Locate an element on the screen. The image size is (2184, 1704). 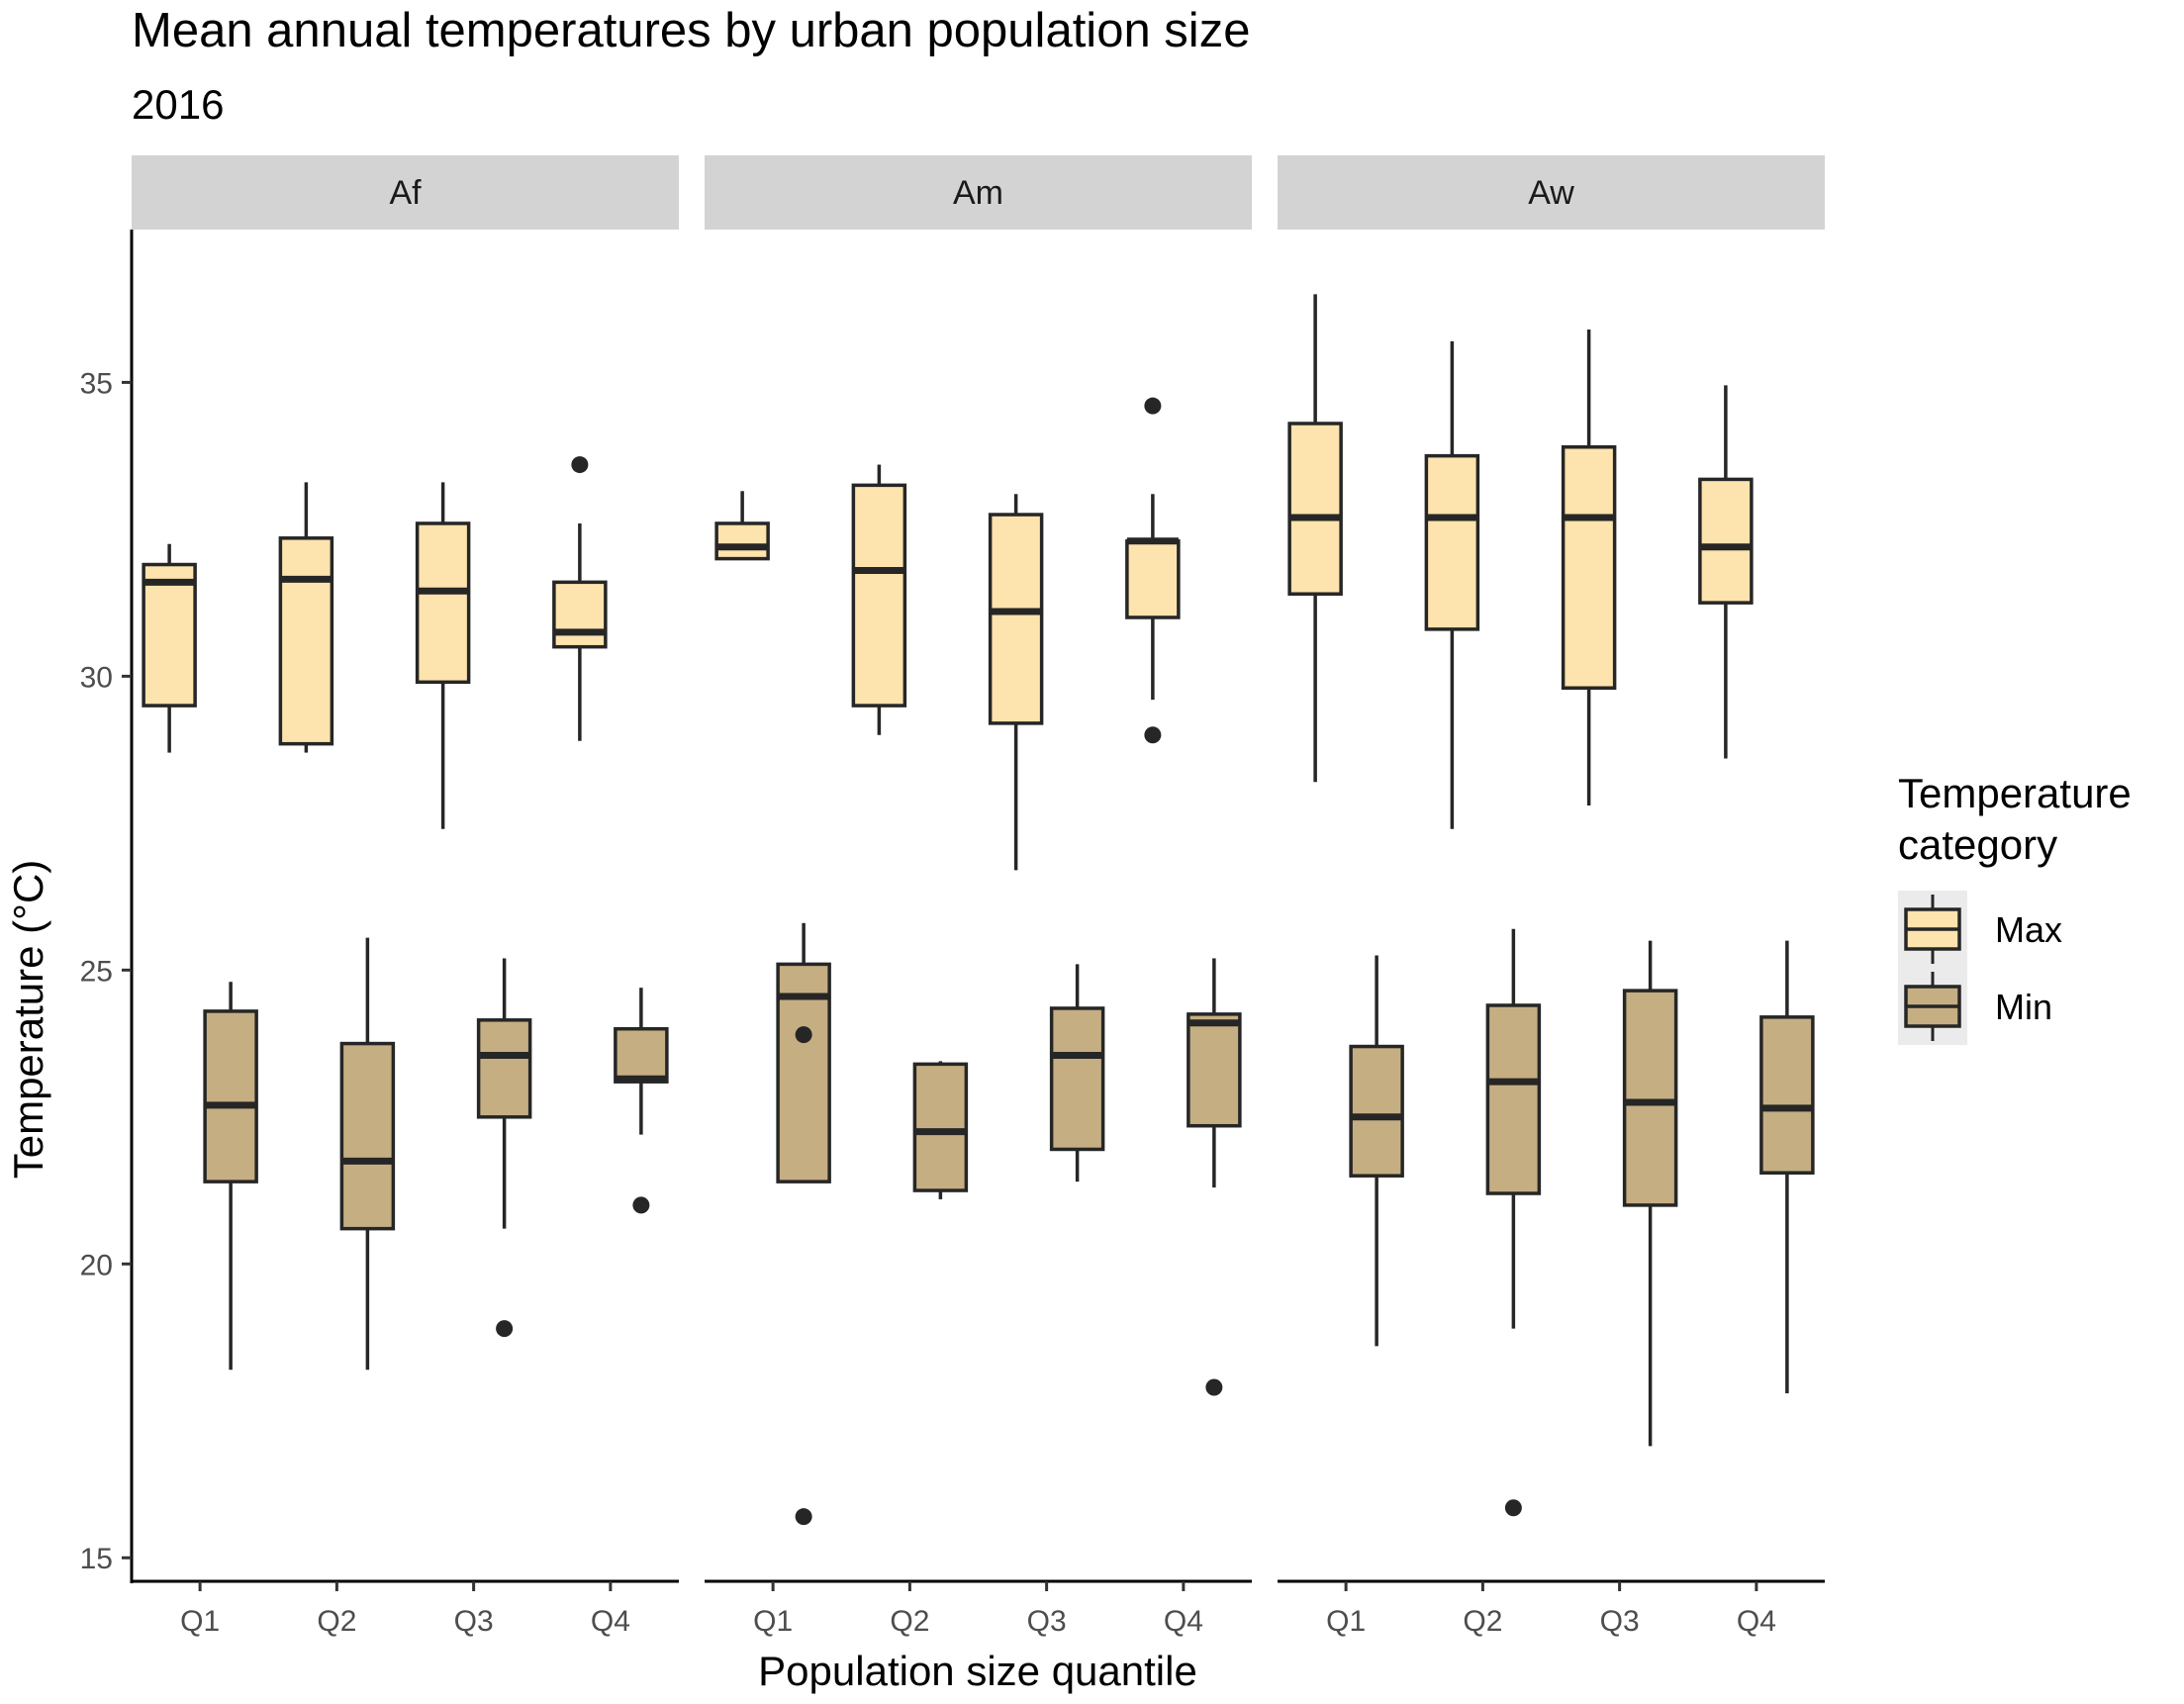
box-Am-max-q4 is located at coordinates (1153, 570).